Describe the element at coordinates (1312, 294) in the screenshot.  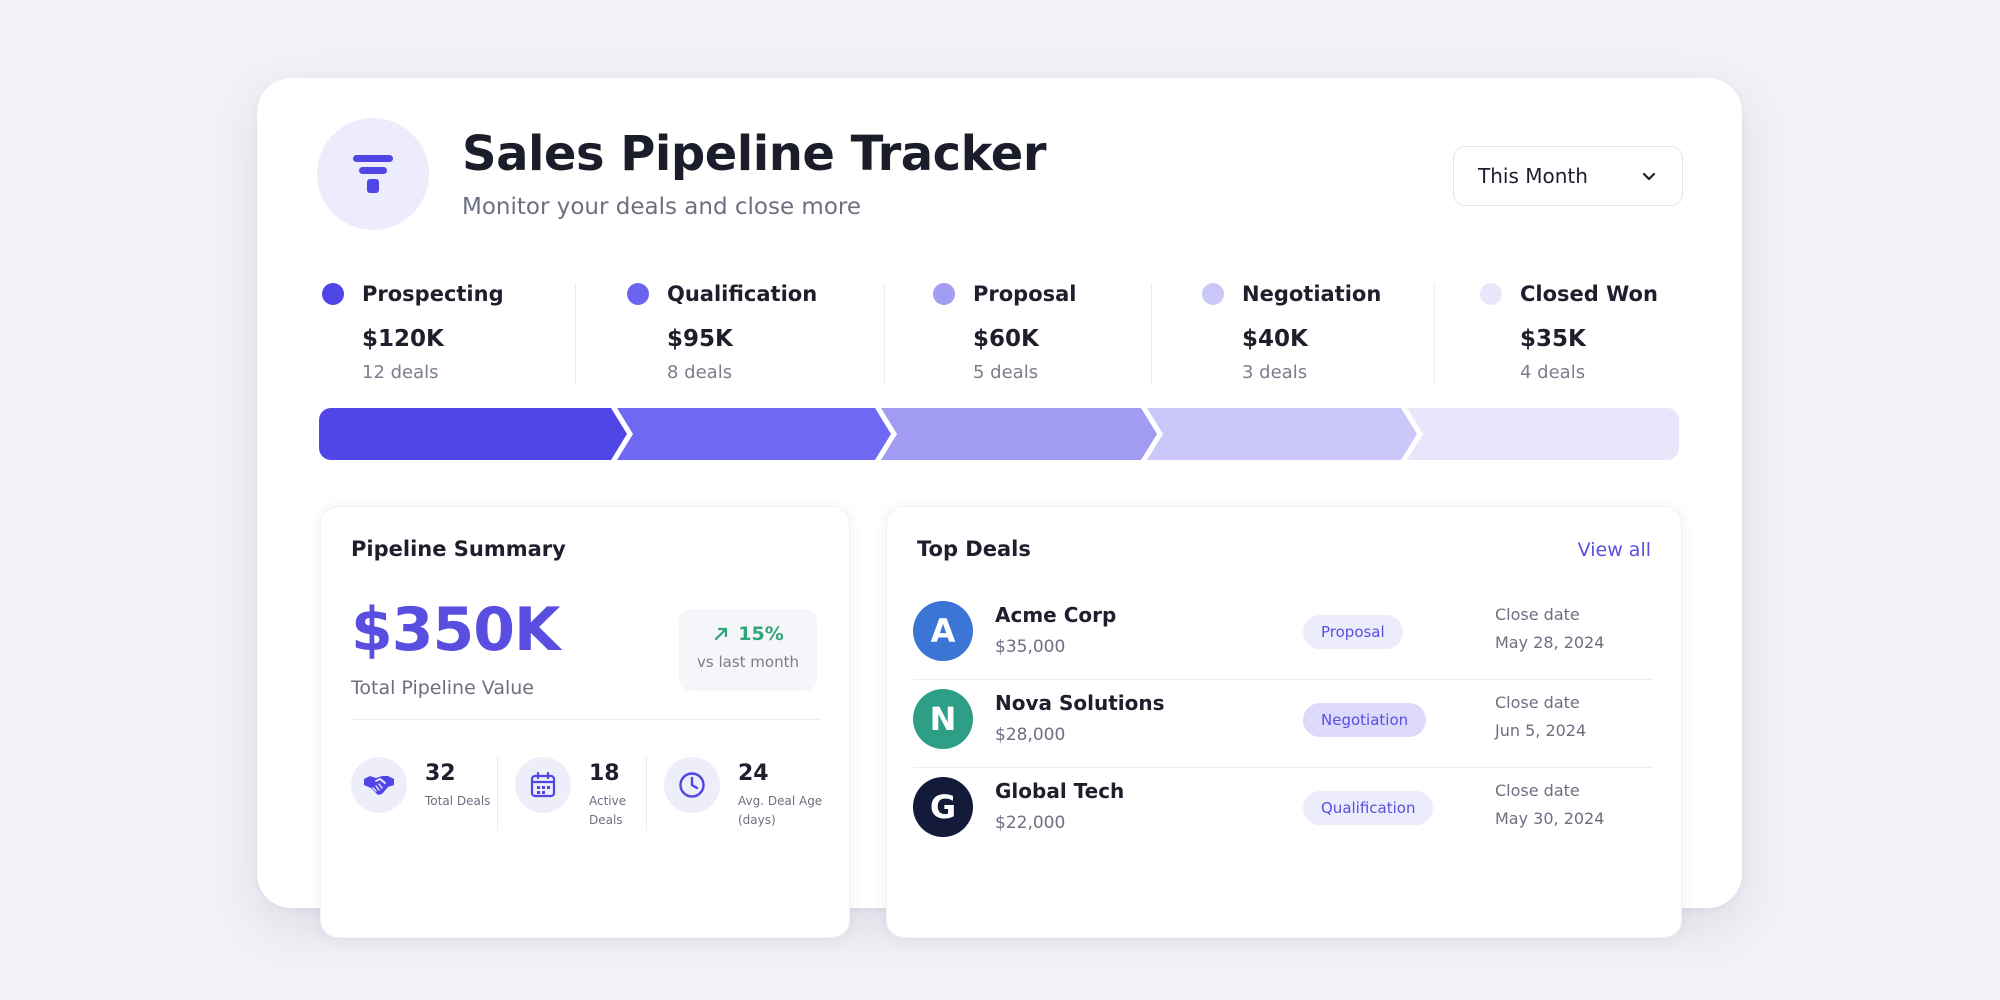
I see `stage-name: Negotiation` at that location.